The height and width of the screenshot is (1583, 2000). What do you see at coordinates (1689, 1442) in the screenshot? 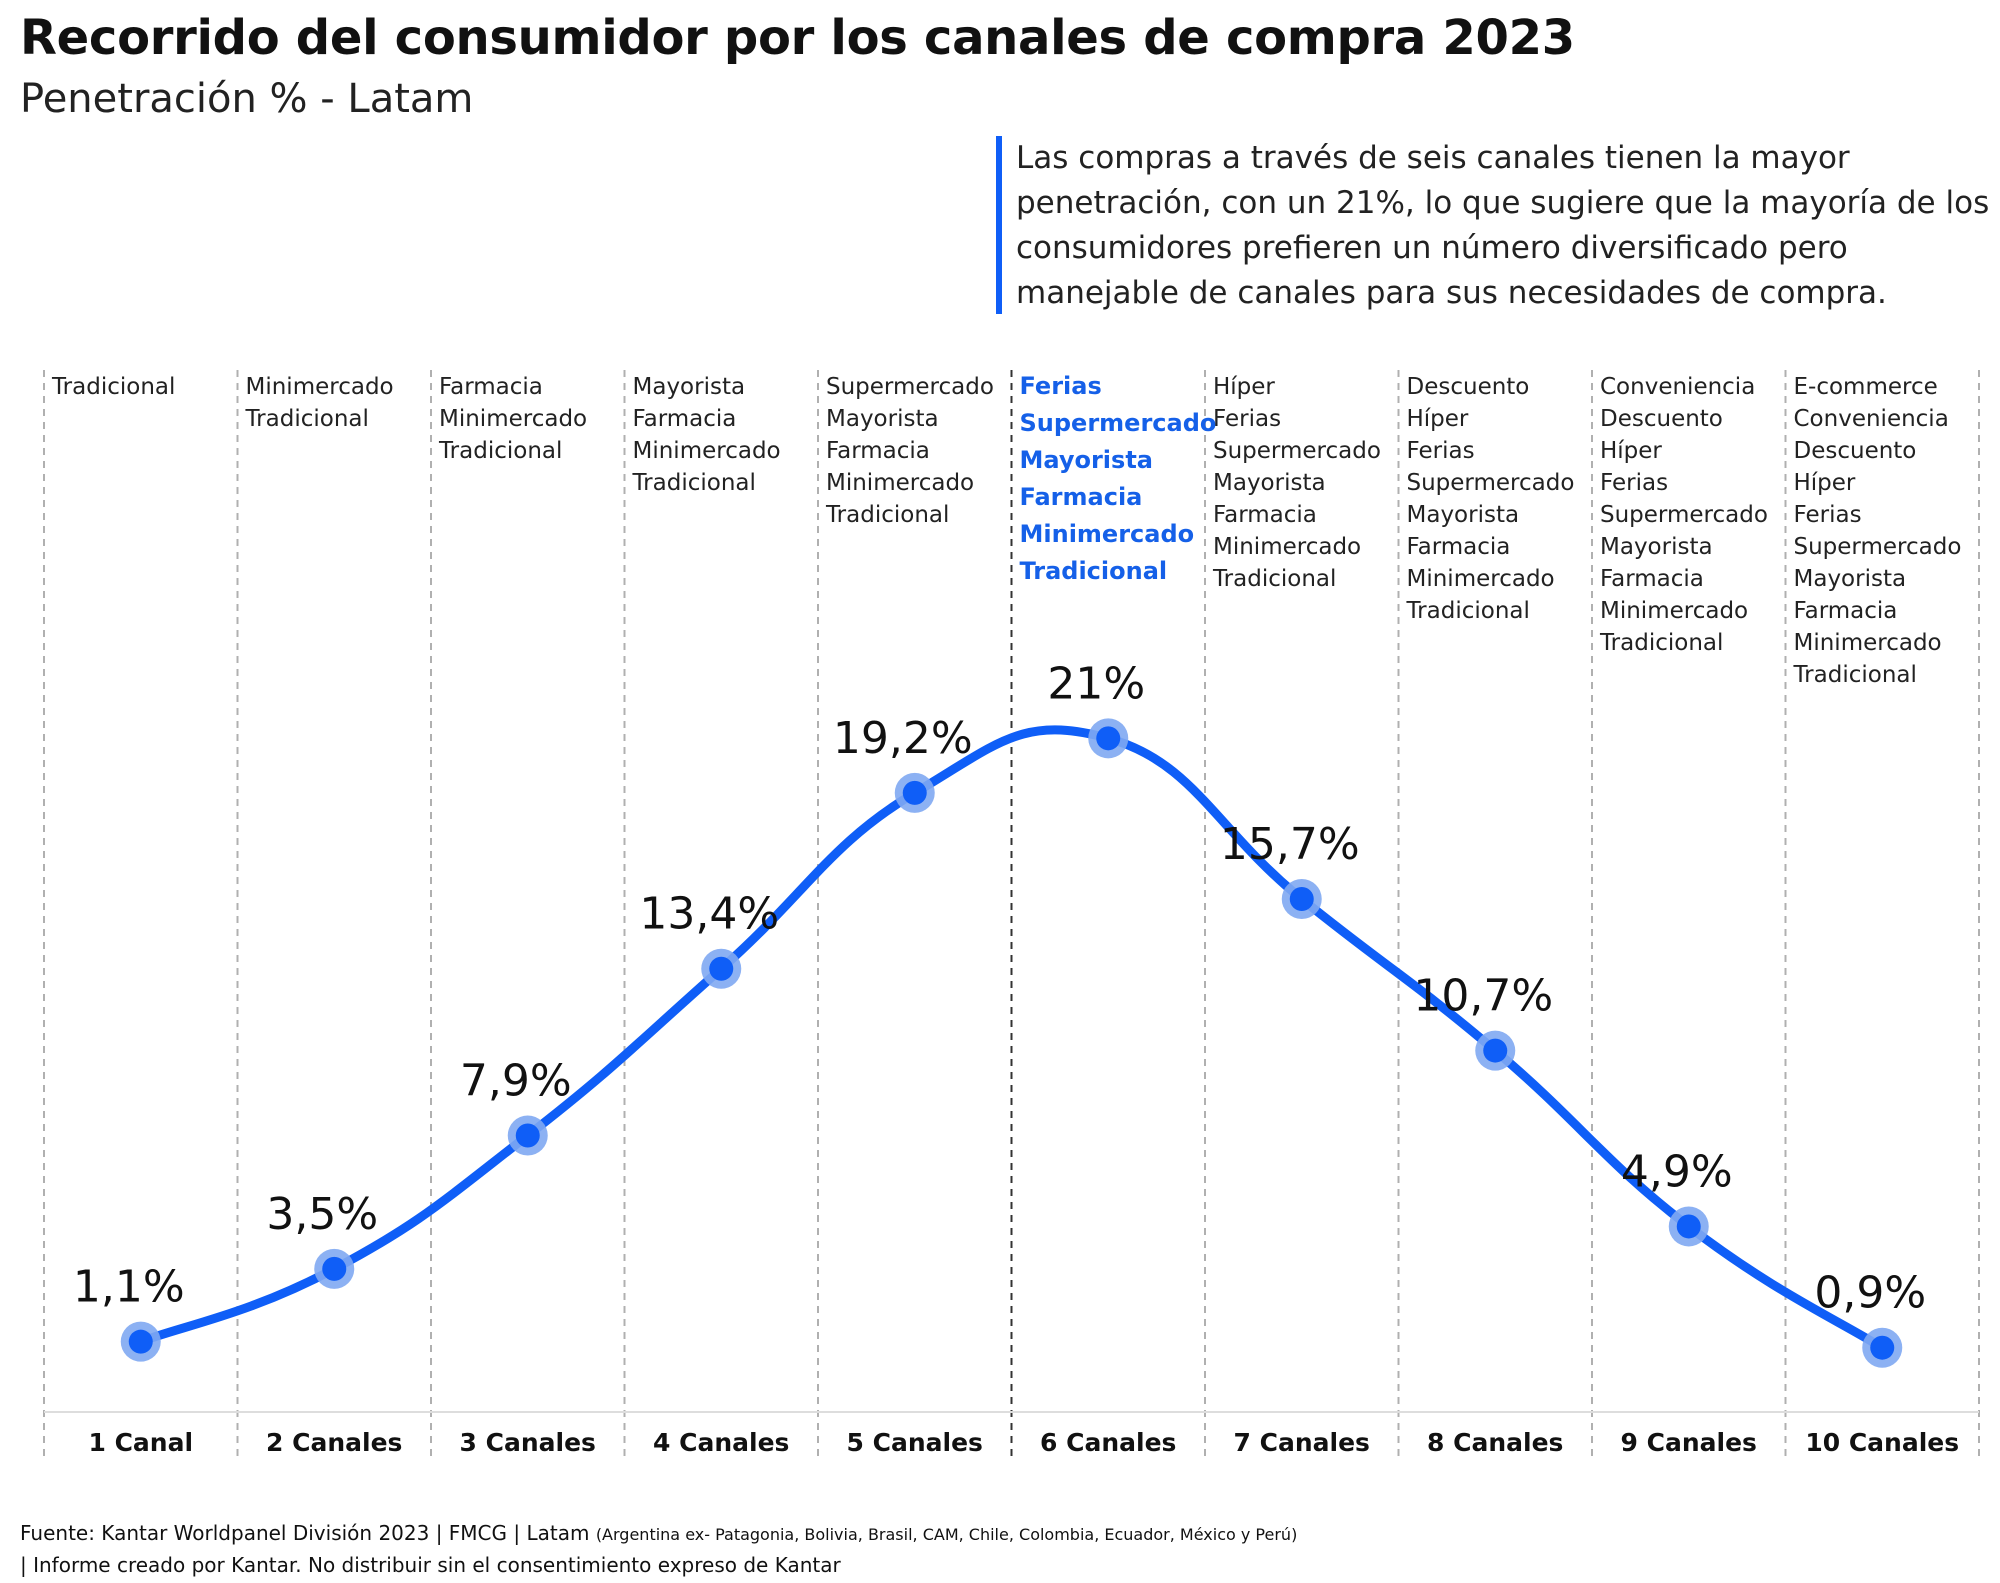
I see `category-label: 9 Canales` at bounding box center [1689, 1442].